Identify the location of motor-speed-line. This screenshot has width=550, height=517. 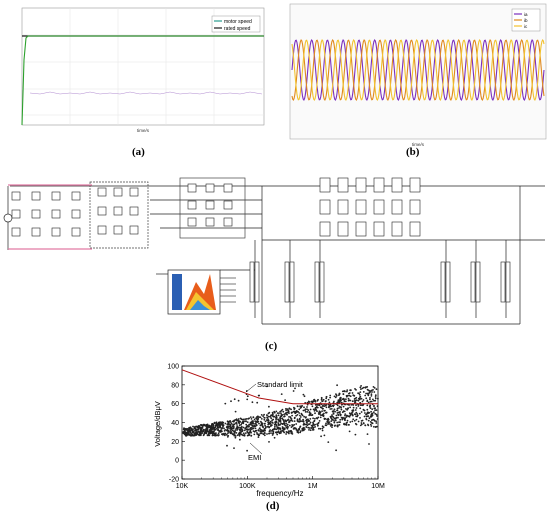
(142, 80).